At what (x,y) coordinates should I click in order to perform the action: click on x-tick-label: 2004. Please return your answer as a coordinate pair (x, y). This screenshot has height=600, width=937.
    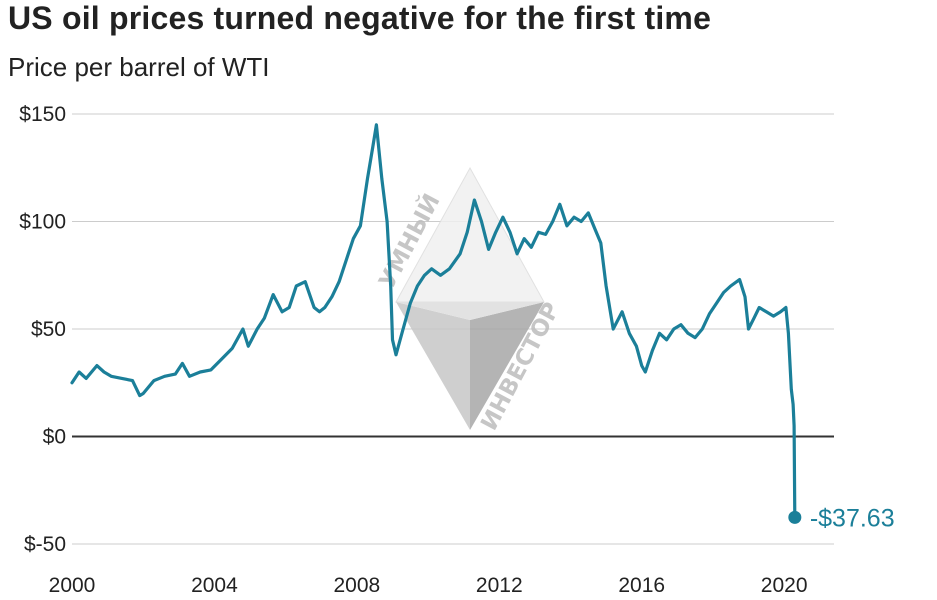
    Looking at the image, I should click on (214, 585).